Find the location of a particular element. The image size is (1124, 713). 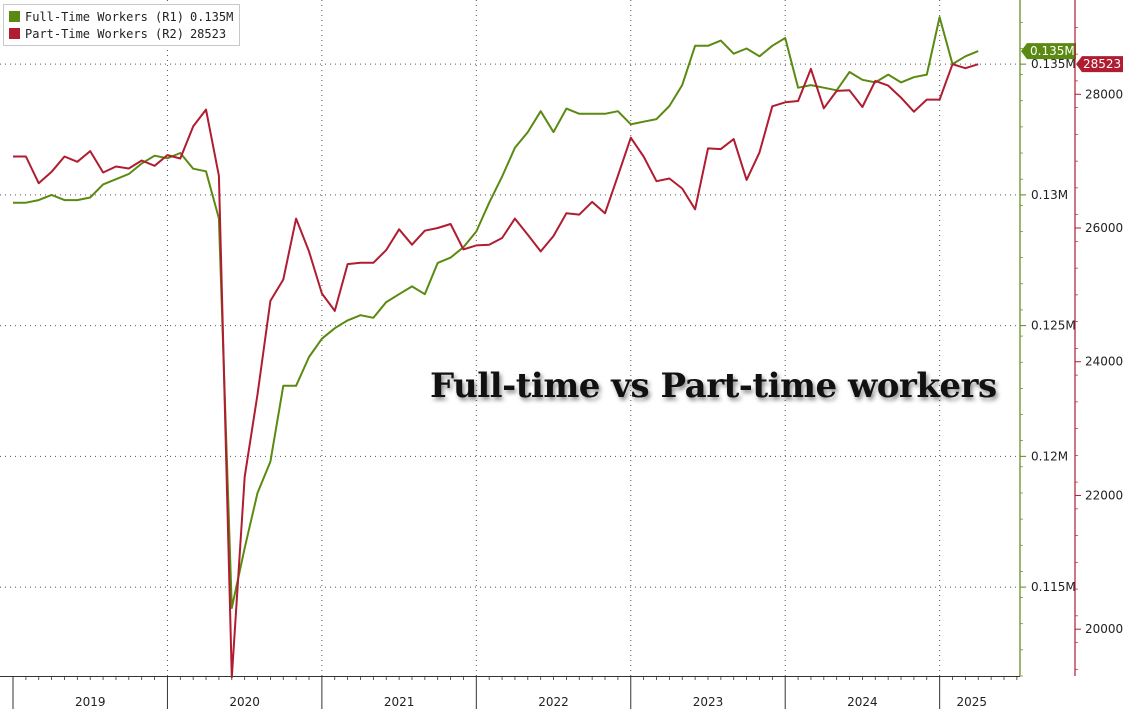

x-axis: 2019 2020 2021 2022 2023 2024 2025 is located at coordinates (515, 692).